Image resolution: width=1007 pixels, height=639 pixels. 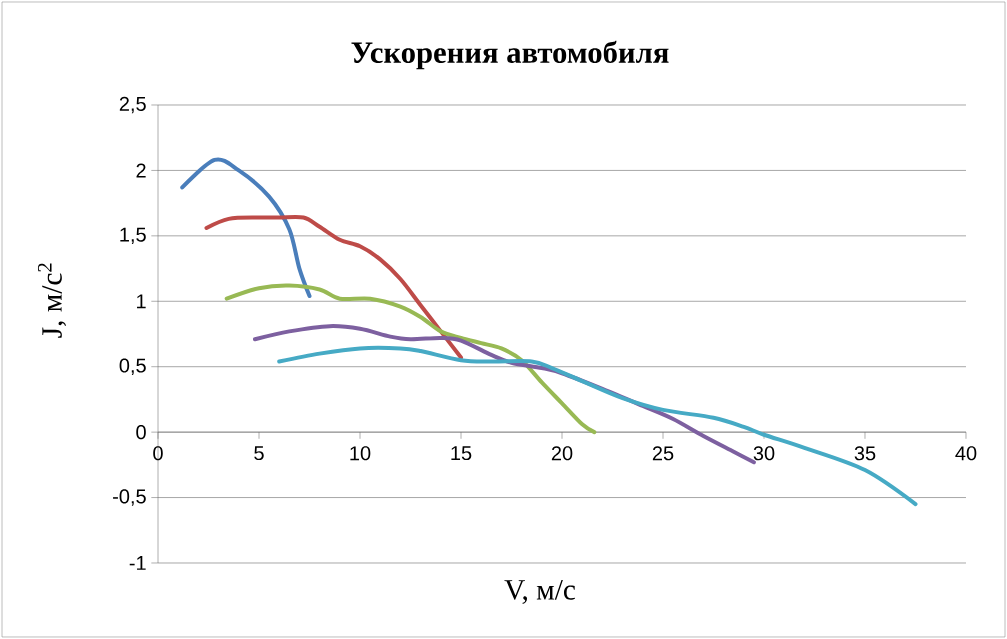 What do you see at coordinates (52, 300) in the screenshot?
I see `y-axis-title: J, м/с$^{2}$` at bounding box center [52, 300].